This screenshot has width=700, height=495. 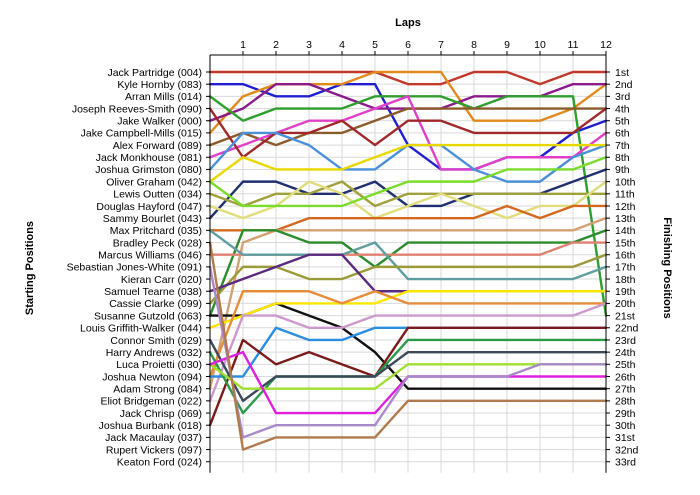 I want to click on starting-driver-label: Cassie Clarke (099), so click(x=155, y=304).